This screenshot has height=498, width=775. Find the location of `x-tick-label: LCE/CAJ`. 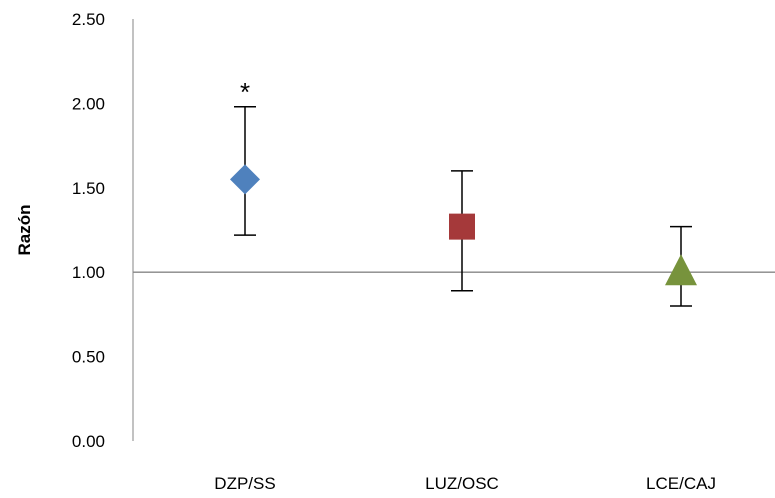

x-tick-label: LCE/CAJ is located at coordinates (681, 483).